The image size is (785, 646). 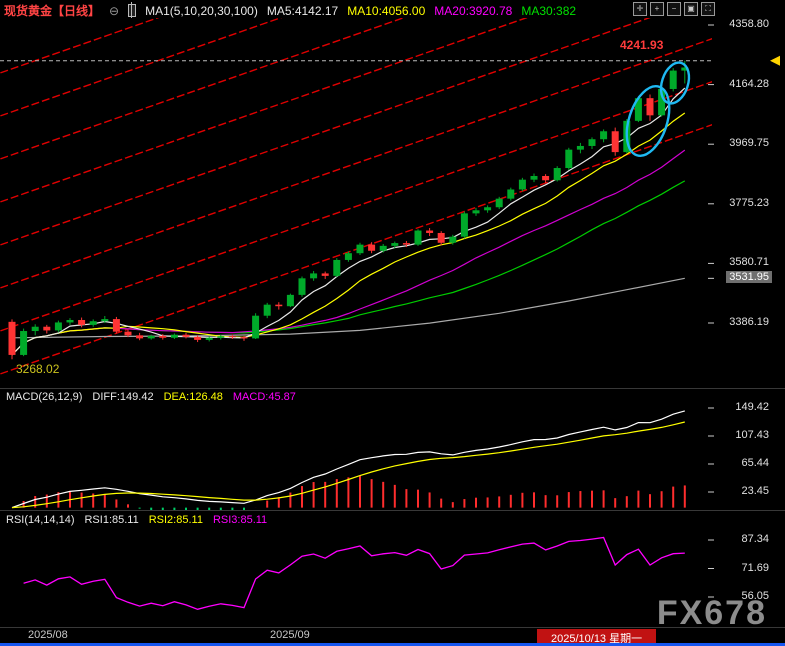 What do you see at coordinates (386, 10) in the screenshot?
I see `ma10-value: MA10:4056.00` at bounding box center [386, 10].